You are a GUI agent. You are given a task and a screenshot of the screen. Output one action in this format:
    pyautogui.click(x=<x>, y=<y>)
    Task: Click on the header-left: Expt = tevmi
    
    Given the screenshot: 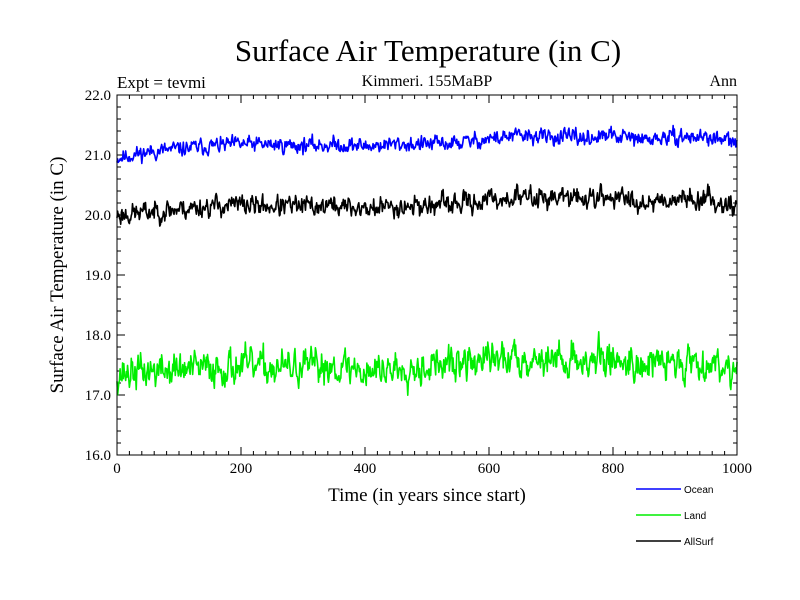 What is the action you would take?
    pyautogui.click(x=161, y=82)
    